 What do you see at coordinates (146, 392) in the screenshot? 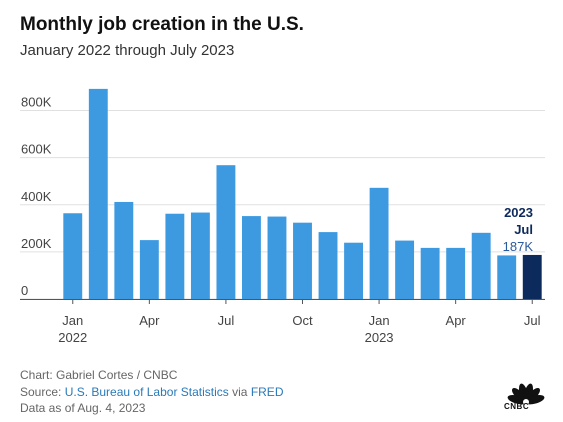
I see `bls-link: U.S. Bureau of Labor Statistics` at bounding box center [146, 392].